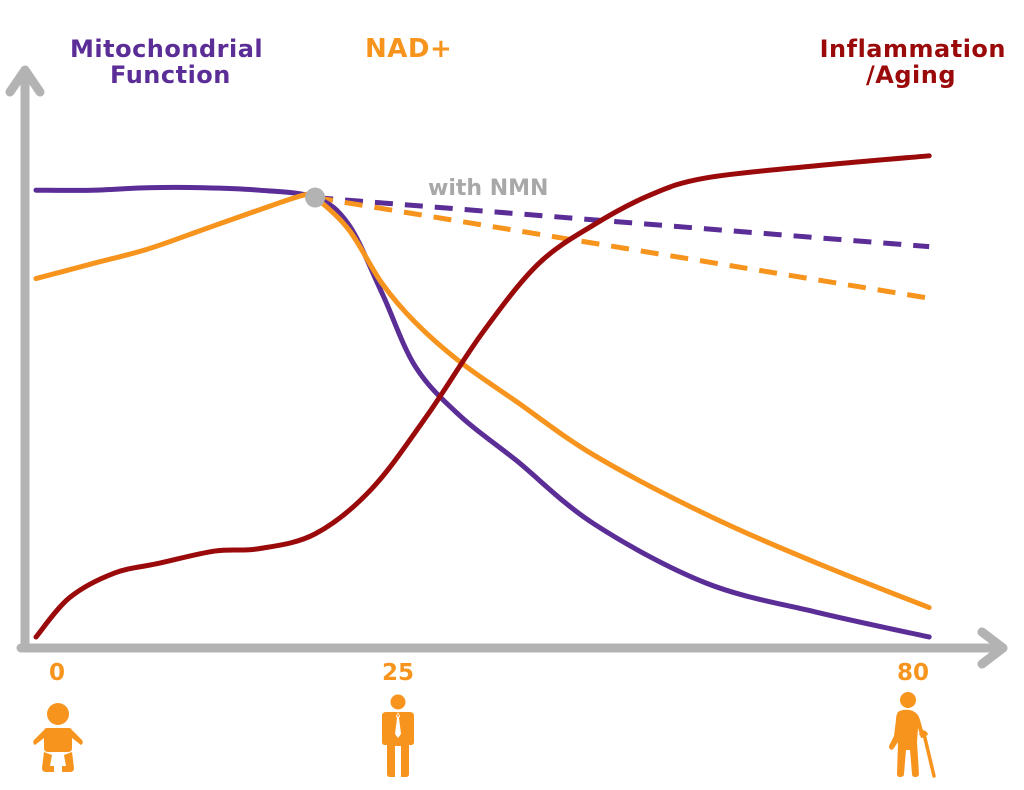 The image size is (1024, 790). Describe the element at coordinates (912, 49) in the screenshot. I see `legend-inflammation-line1: Inflammation` at that location.